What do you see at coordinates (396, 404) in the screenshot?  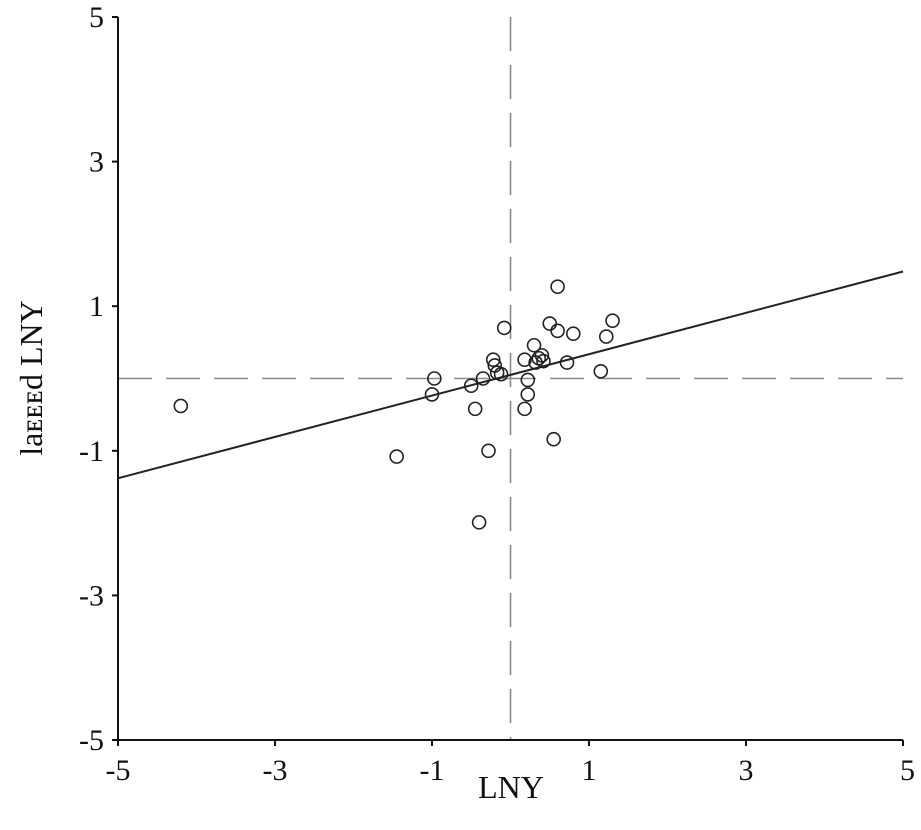 I see `data-points` at bounding box center [396, 404].